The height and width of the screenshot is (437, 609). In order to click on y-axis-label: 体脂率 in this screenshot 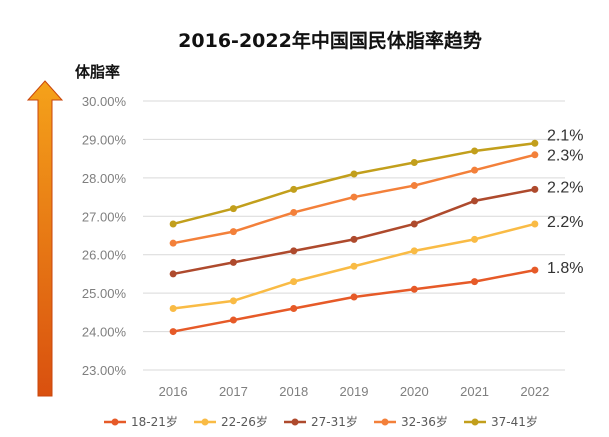, I will do `click(97, 72)`.